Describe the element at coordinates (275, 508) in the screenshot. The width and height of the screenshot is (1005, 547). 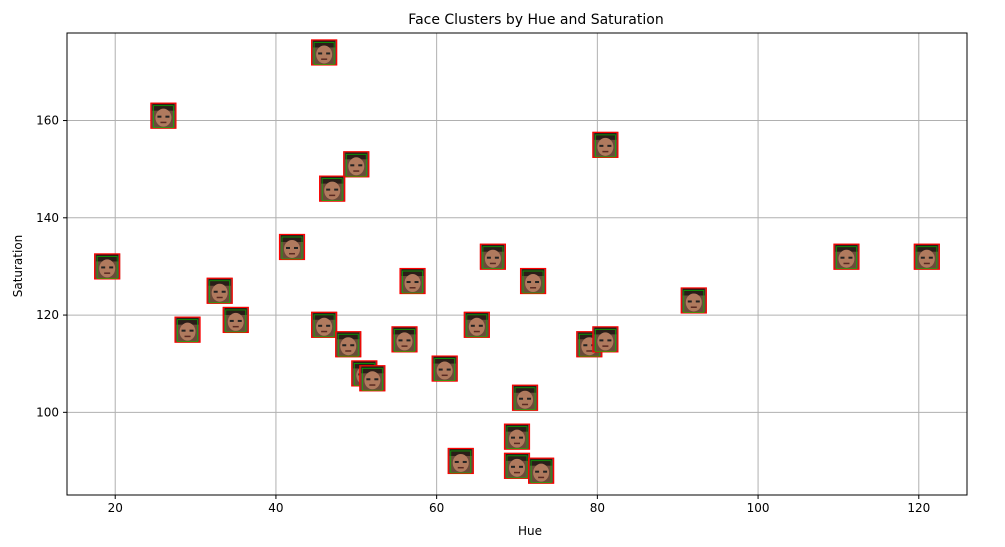
I see `x-tick-label: 40` at that location.